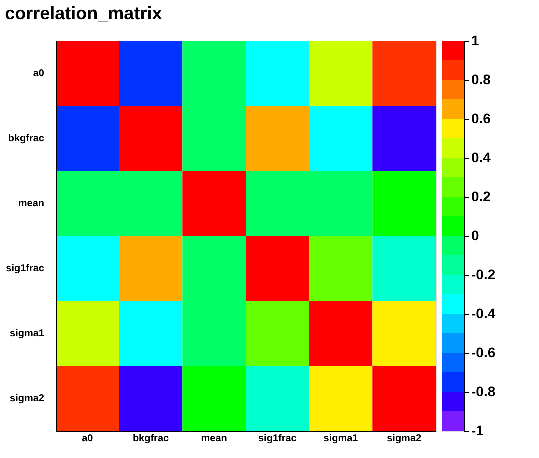 Image resolution: width=539 pixels, height=458 pixels. I want to click on x-tick-label: sigma2, so click(404, 439).